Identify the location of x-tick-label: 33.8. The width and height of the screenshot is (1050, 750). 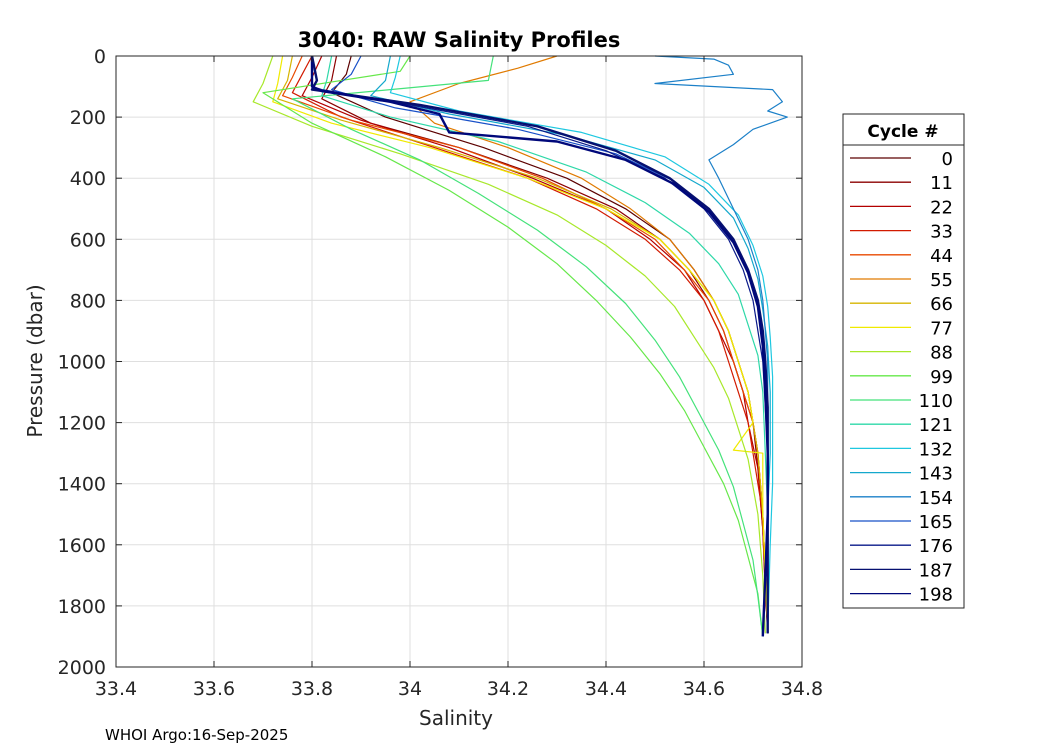
(312, 689).